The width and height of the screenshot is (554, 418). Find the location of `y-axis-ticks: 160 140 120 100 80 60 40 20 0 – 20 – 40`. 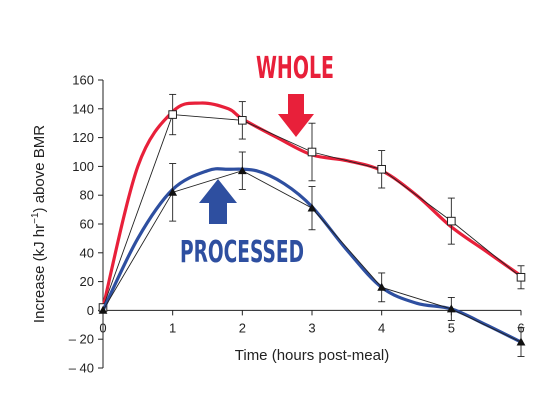

y-axis-ticks: 160 140 120 100 80 60 40 20 0 – 20 – 40 is located at coordinates (86, 224).